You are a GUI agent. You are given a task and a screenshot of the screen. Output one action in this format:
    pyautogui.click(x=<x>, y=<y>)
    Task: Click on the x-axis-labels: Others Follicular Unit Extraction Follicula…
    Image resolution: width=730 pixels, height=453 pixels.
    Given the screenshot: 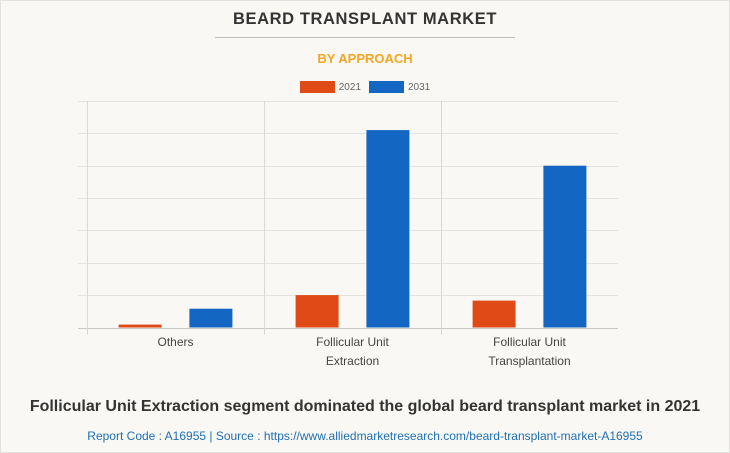 What is the action you would take?
    pyautogui.click(x=363, y=351)
    